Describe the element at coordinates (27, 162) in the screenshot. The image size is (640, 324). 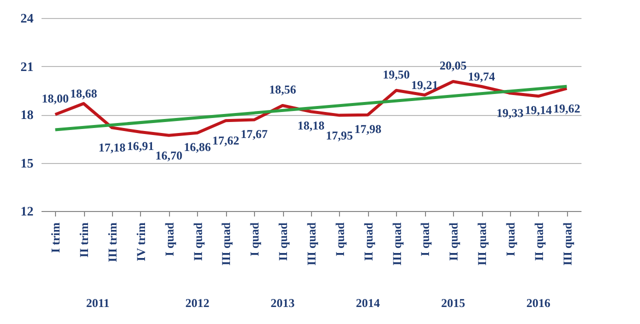
I see `y-tick-label: 15` at that location.